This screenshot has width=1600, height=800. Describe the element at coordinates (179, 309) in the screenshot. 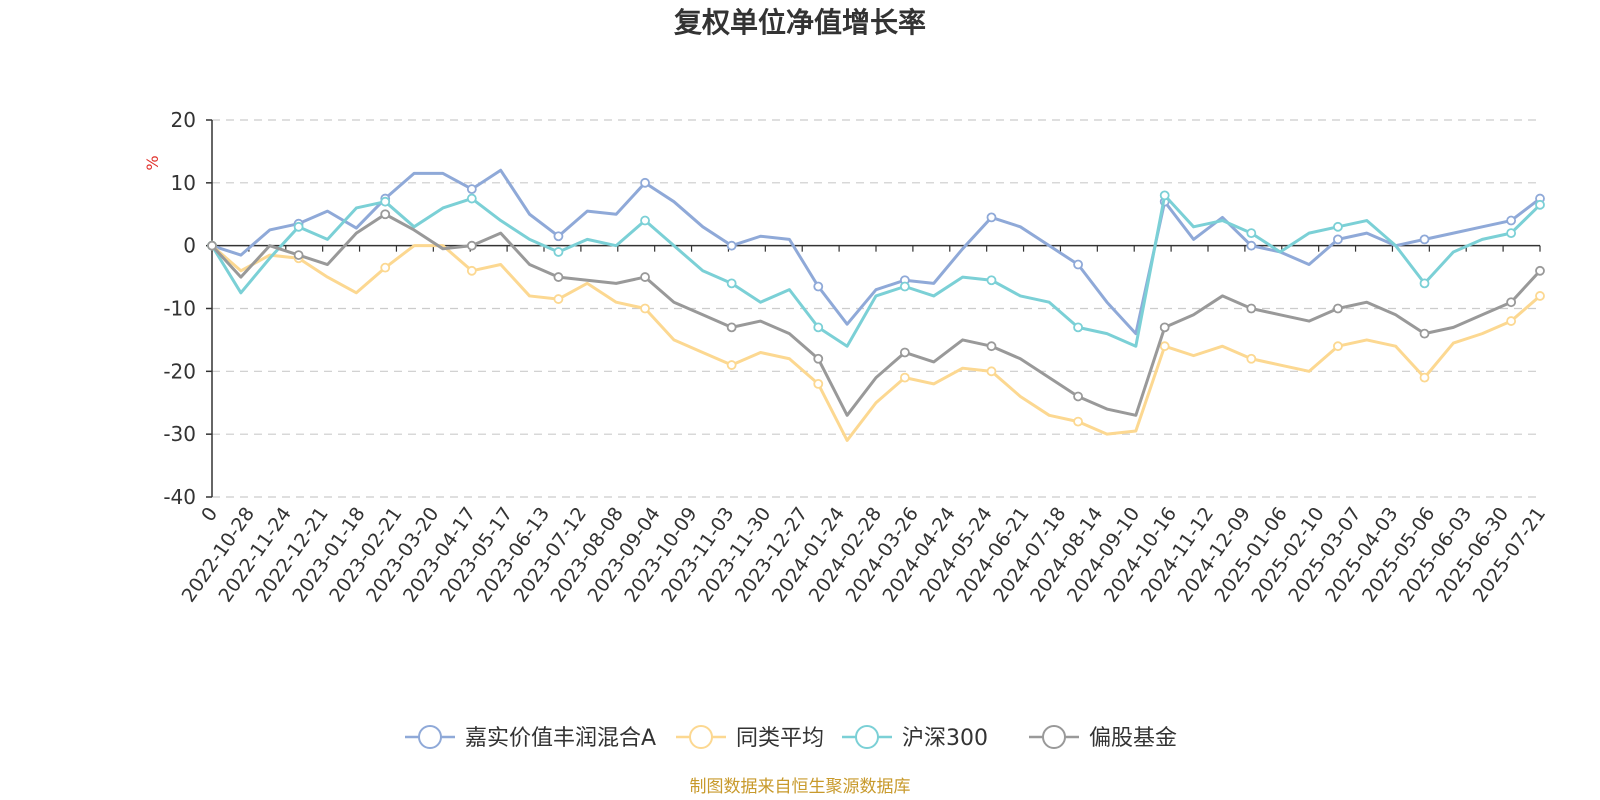

I see `y-tick-label: -10` at that location.